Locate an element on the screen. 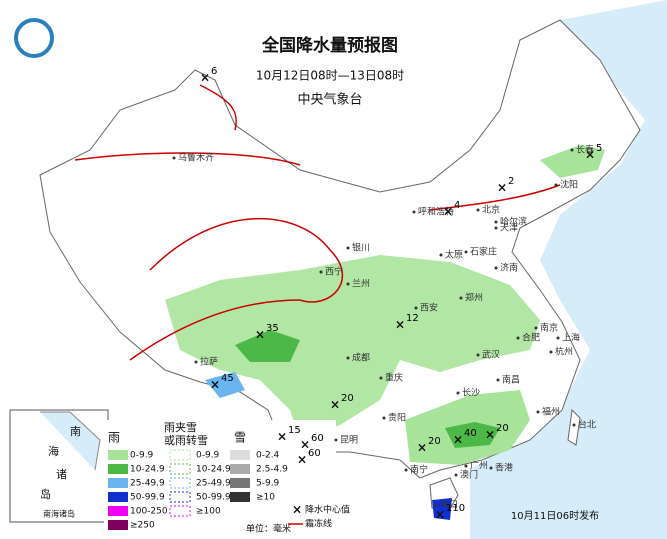 This screenshot has width=667, height=539. legend-label: ≥10 is located at coordinates (265, 498).